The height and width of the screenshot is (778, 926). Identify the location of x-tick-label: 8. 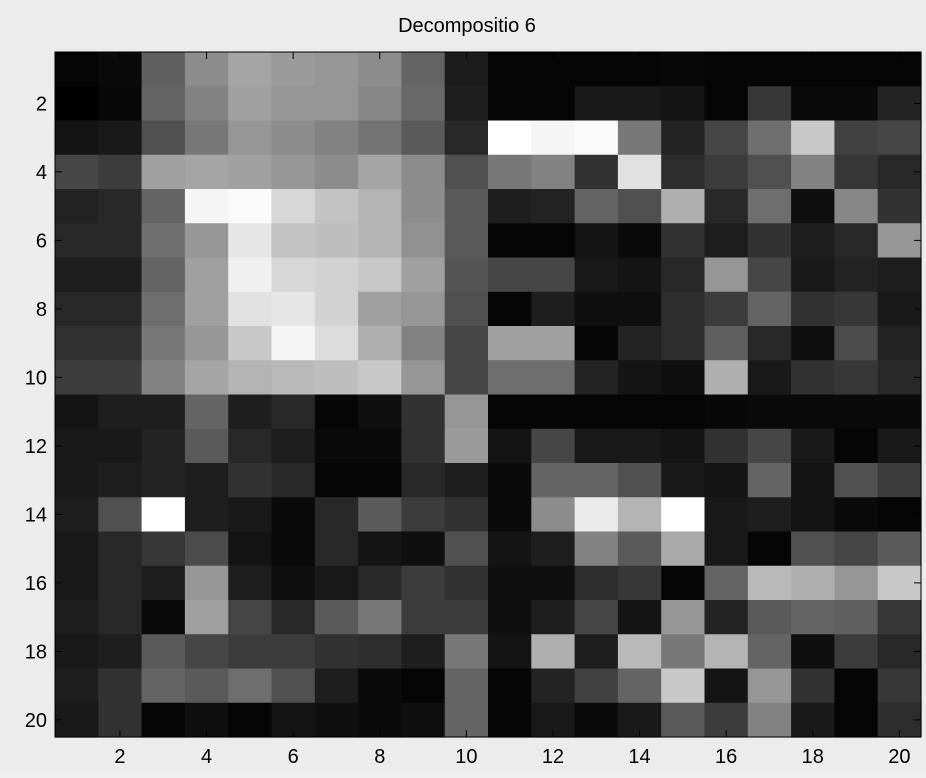
(379, 757).